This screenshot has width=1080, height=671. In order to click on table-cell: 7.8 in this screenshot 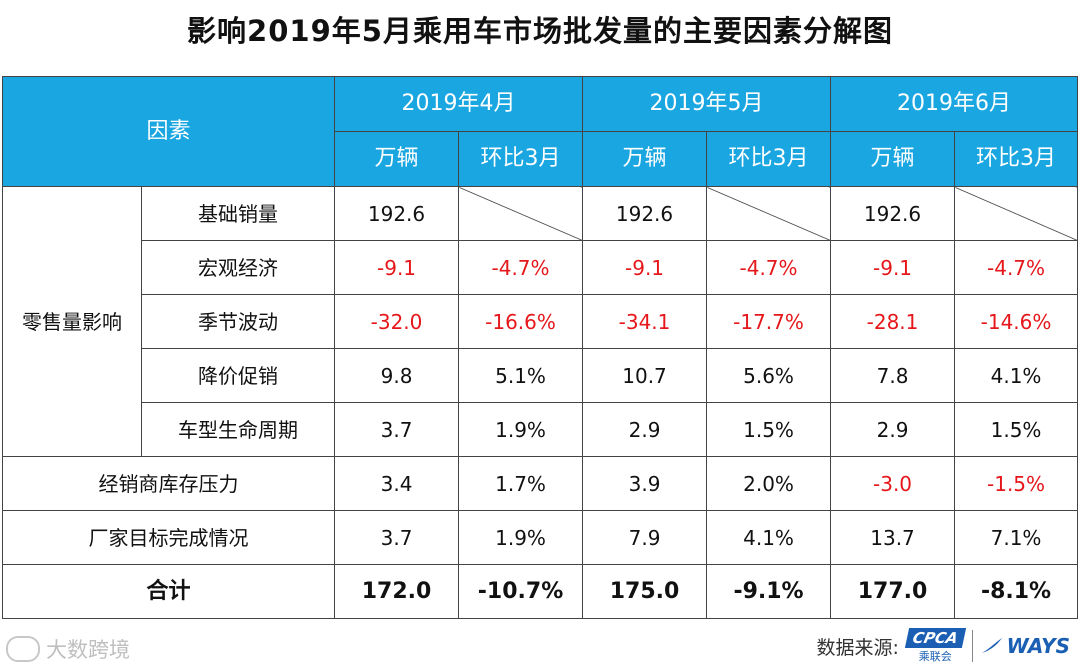, I will do `click(893, 375)`.